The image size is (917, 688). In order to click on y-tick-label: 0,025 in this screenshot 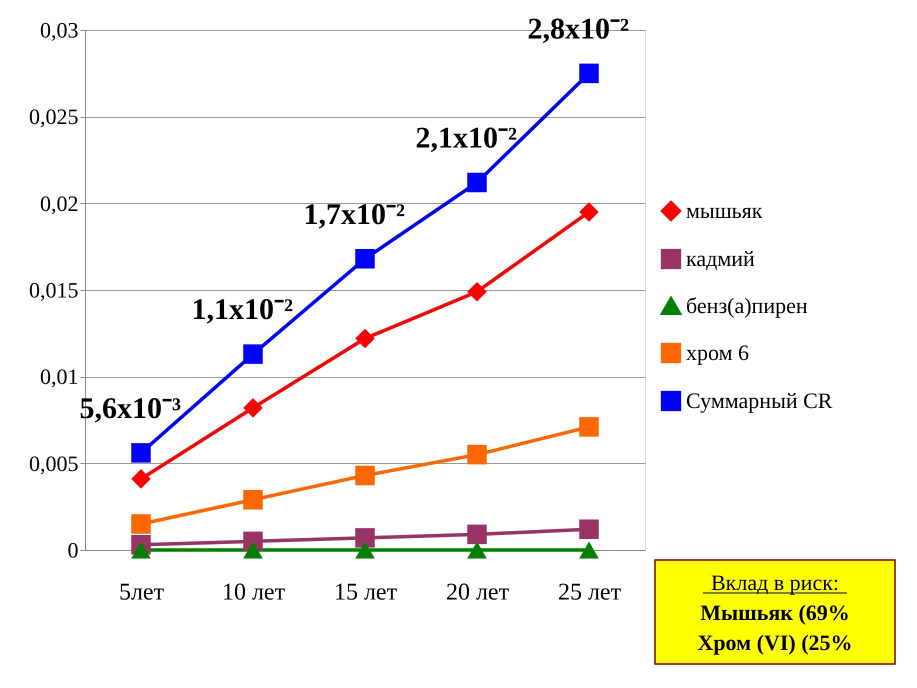, I will do `click(53, 117)`.